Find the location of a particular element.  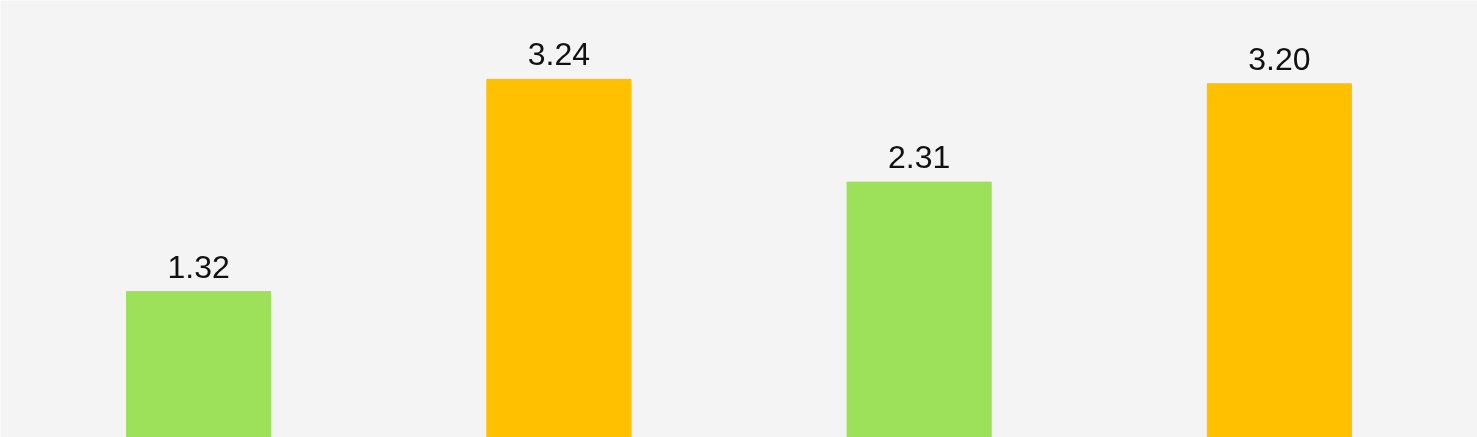

data-label: 3.24 is located at coordinates (559, 54).